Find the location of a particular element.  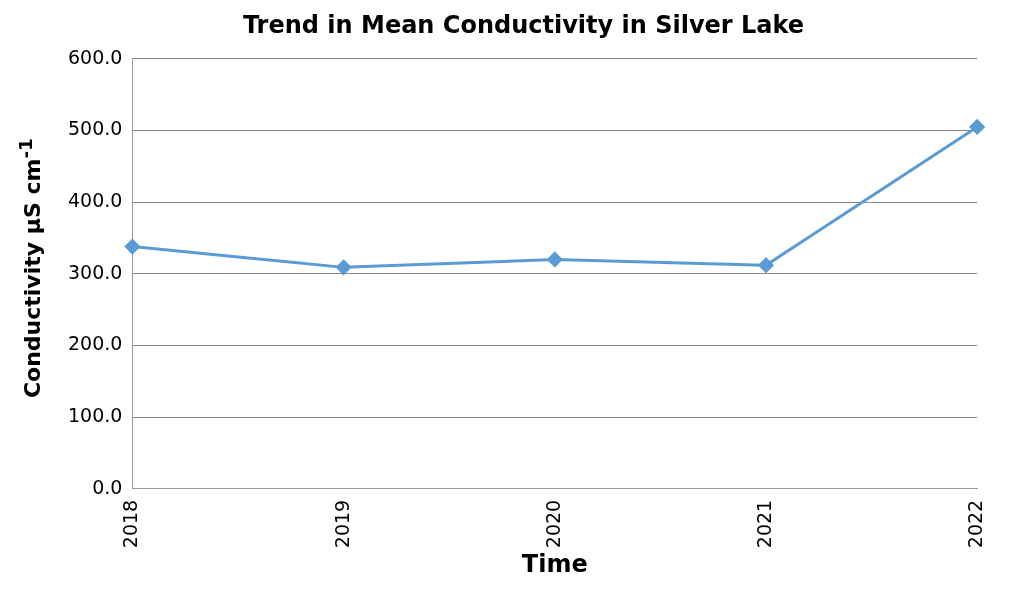

x-tick-label: 2019 is located at coordinates (341, 524).